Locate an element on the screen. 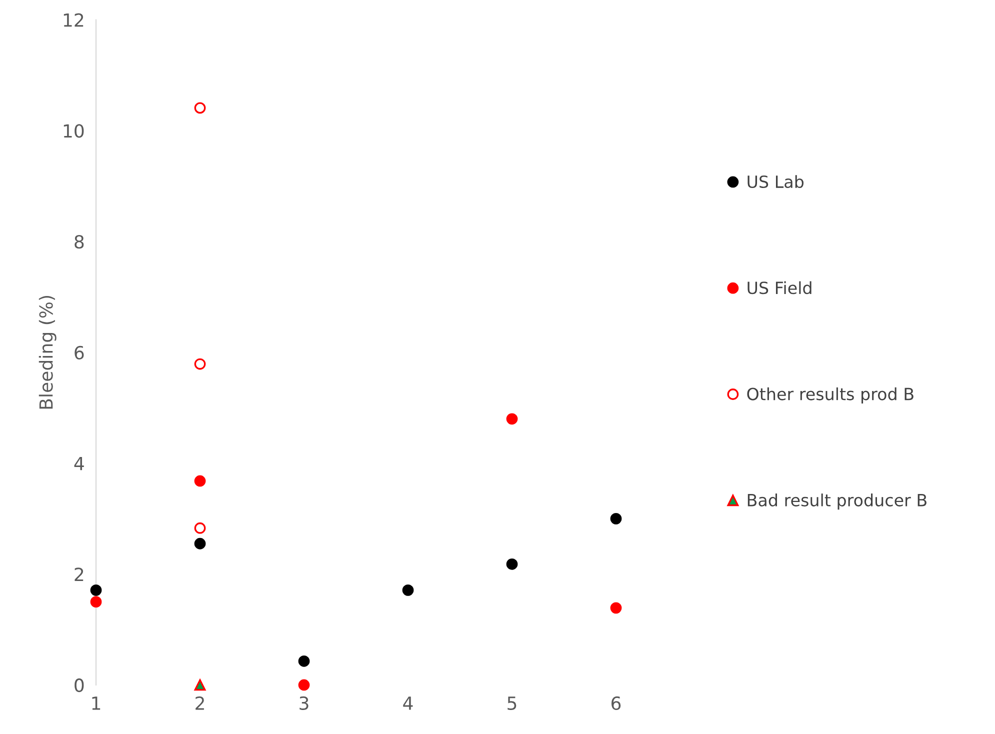 The height and width of the screenshot is (734, 995). y-tick-label: 0 is located at coordinates (79, 685).